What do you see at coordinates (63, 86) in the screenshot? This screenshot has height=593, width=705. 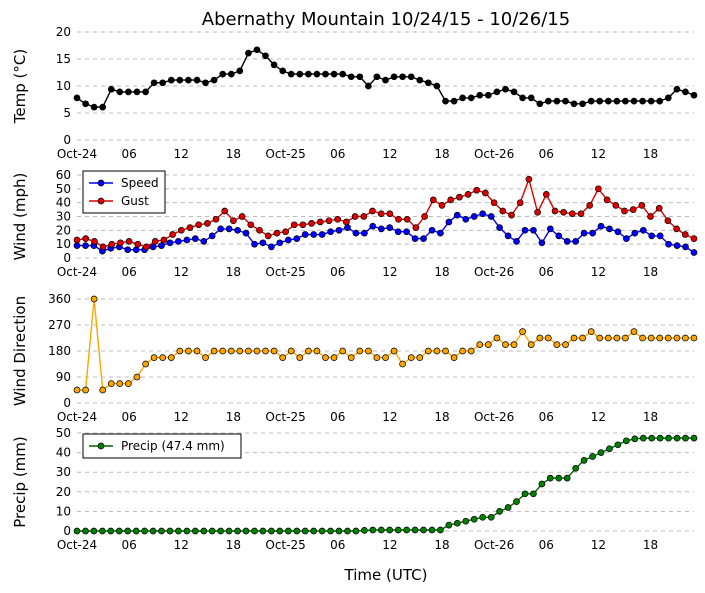 I see `y-tick-label: 10` at bounding box center [63, 86].